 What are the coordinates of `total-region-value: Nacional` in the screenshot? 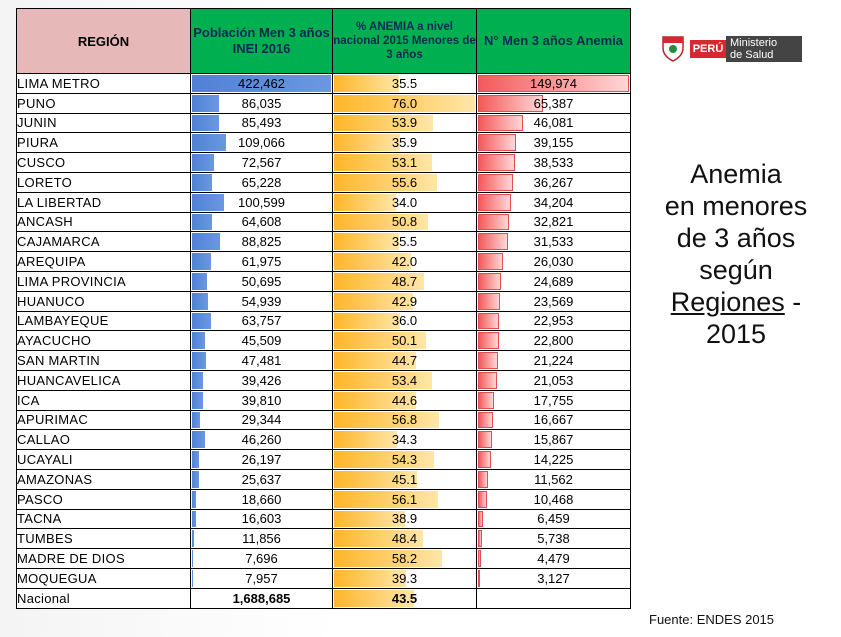 It's located at (43, 598).